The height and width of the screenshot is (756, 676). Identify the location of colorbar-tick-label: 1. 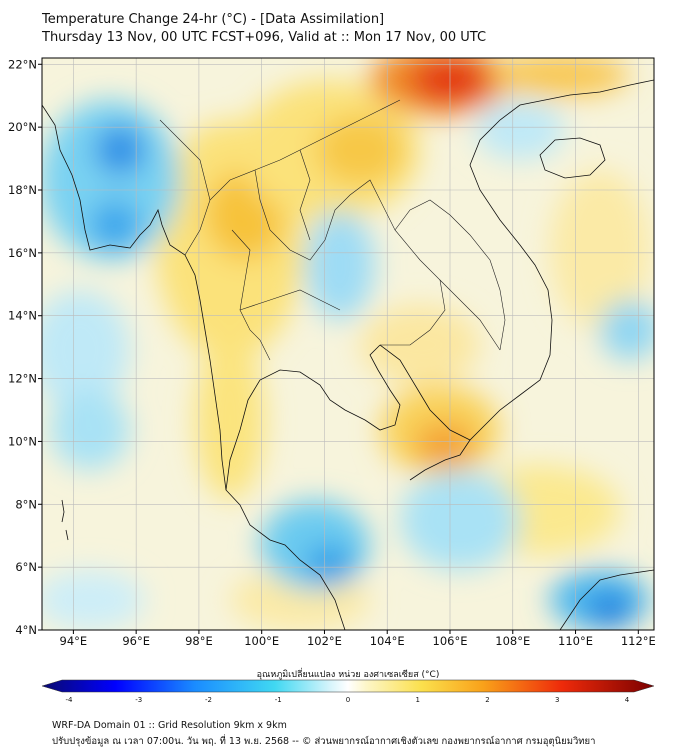
(418, 700).